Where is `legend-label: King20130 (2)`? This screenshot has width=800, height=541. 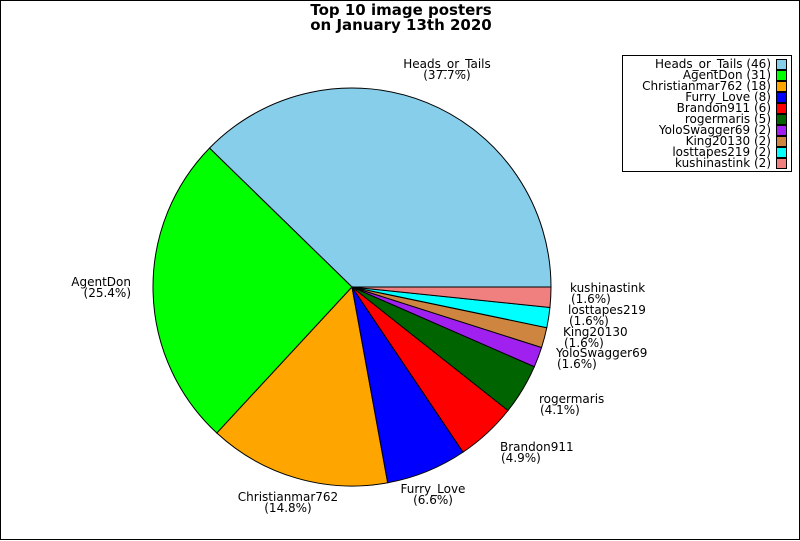 legend-label: King20130 (2) is located at coordinates (728, 141).